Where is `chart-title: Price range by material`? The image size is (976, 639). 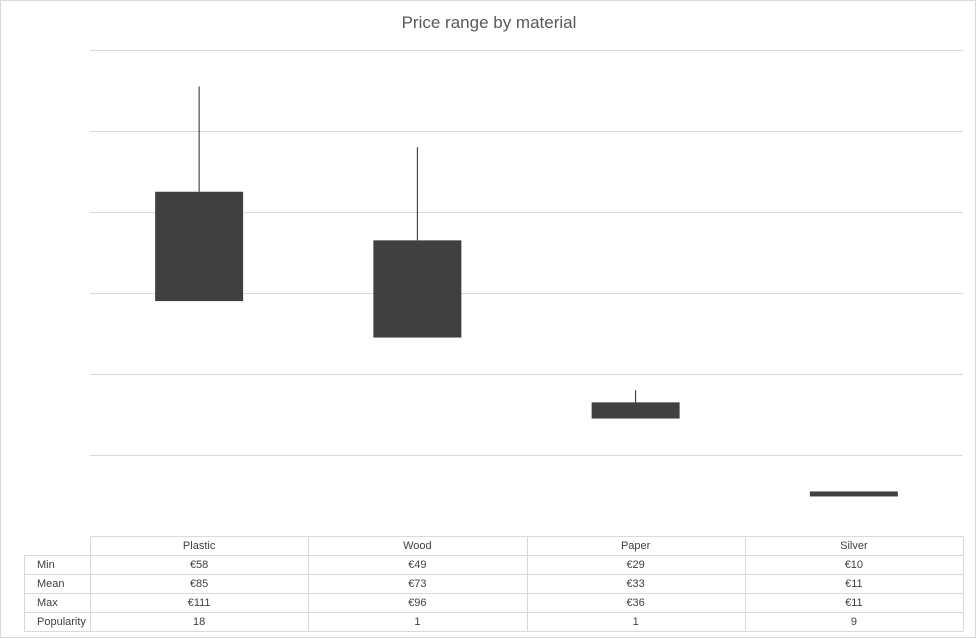
chart-title: Price range by material is located at coordinates (489, 22).